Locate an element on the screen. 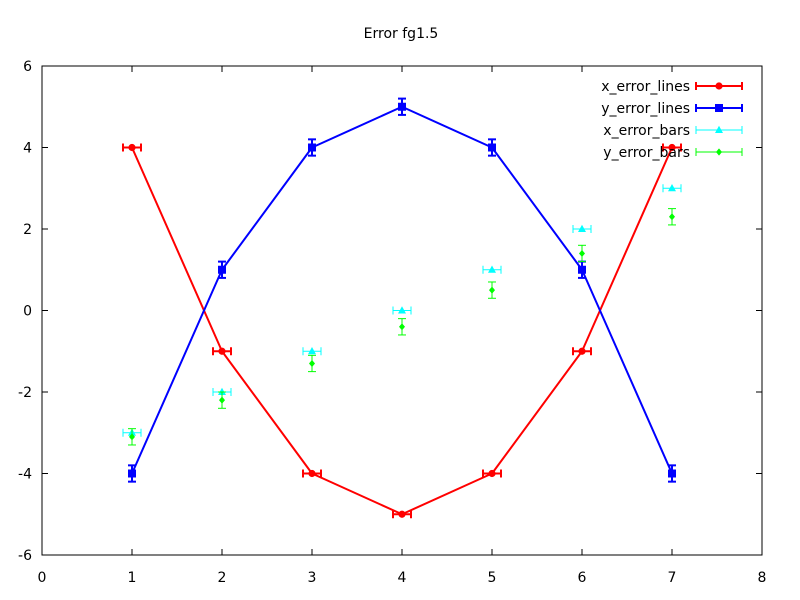 The image size is (800, 600). x-tick-label: 2 is located at coordinates (222, 578).